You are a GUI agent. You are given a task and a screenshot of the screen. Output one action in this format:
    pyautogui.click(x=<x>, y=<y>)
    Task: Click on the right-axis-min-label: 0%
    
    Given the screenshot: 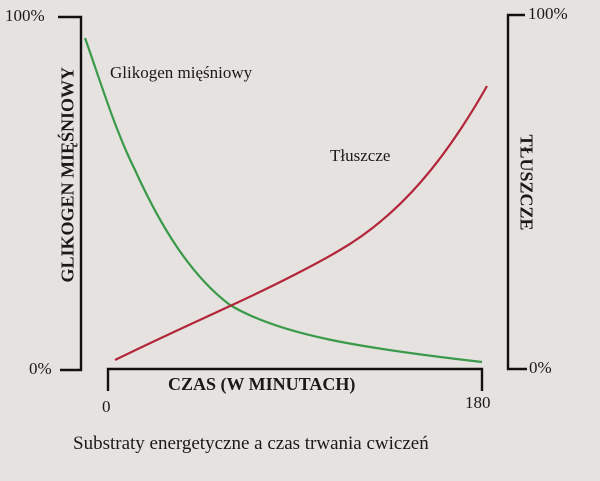 What is the action you would take?
    pyautogui.click(x=540, y=367)
    